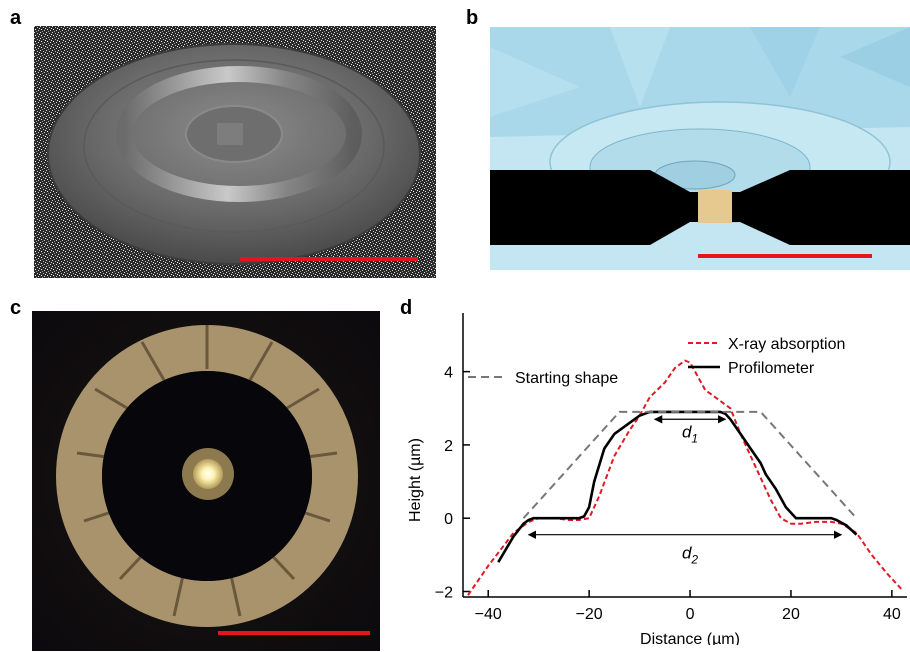  I want to click on panel-label-b: b, so click(472, 18).